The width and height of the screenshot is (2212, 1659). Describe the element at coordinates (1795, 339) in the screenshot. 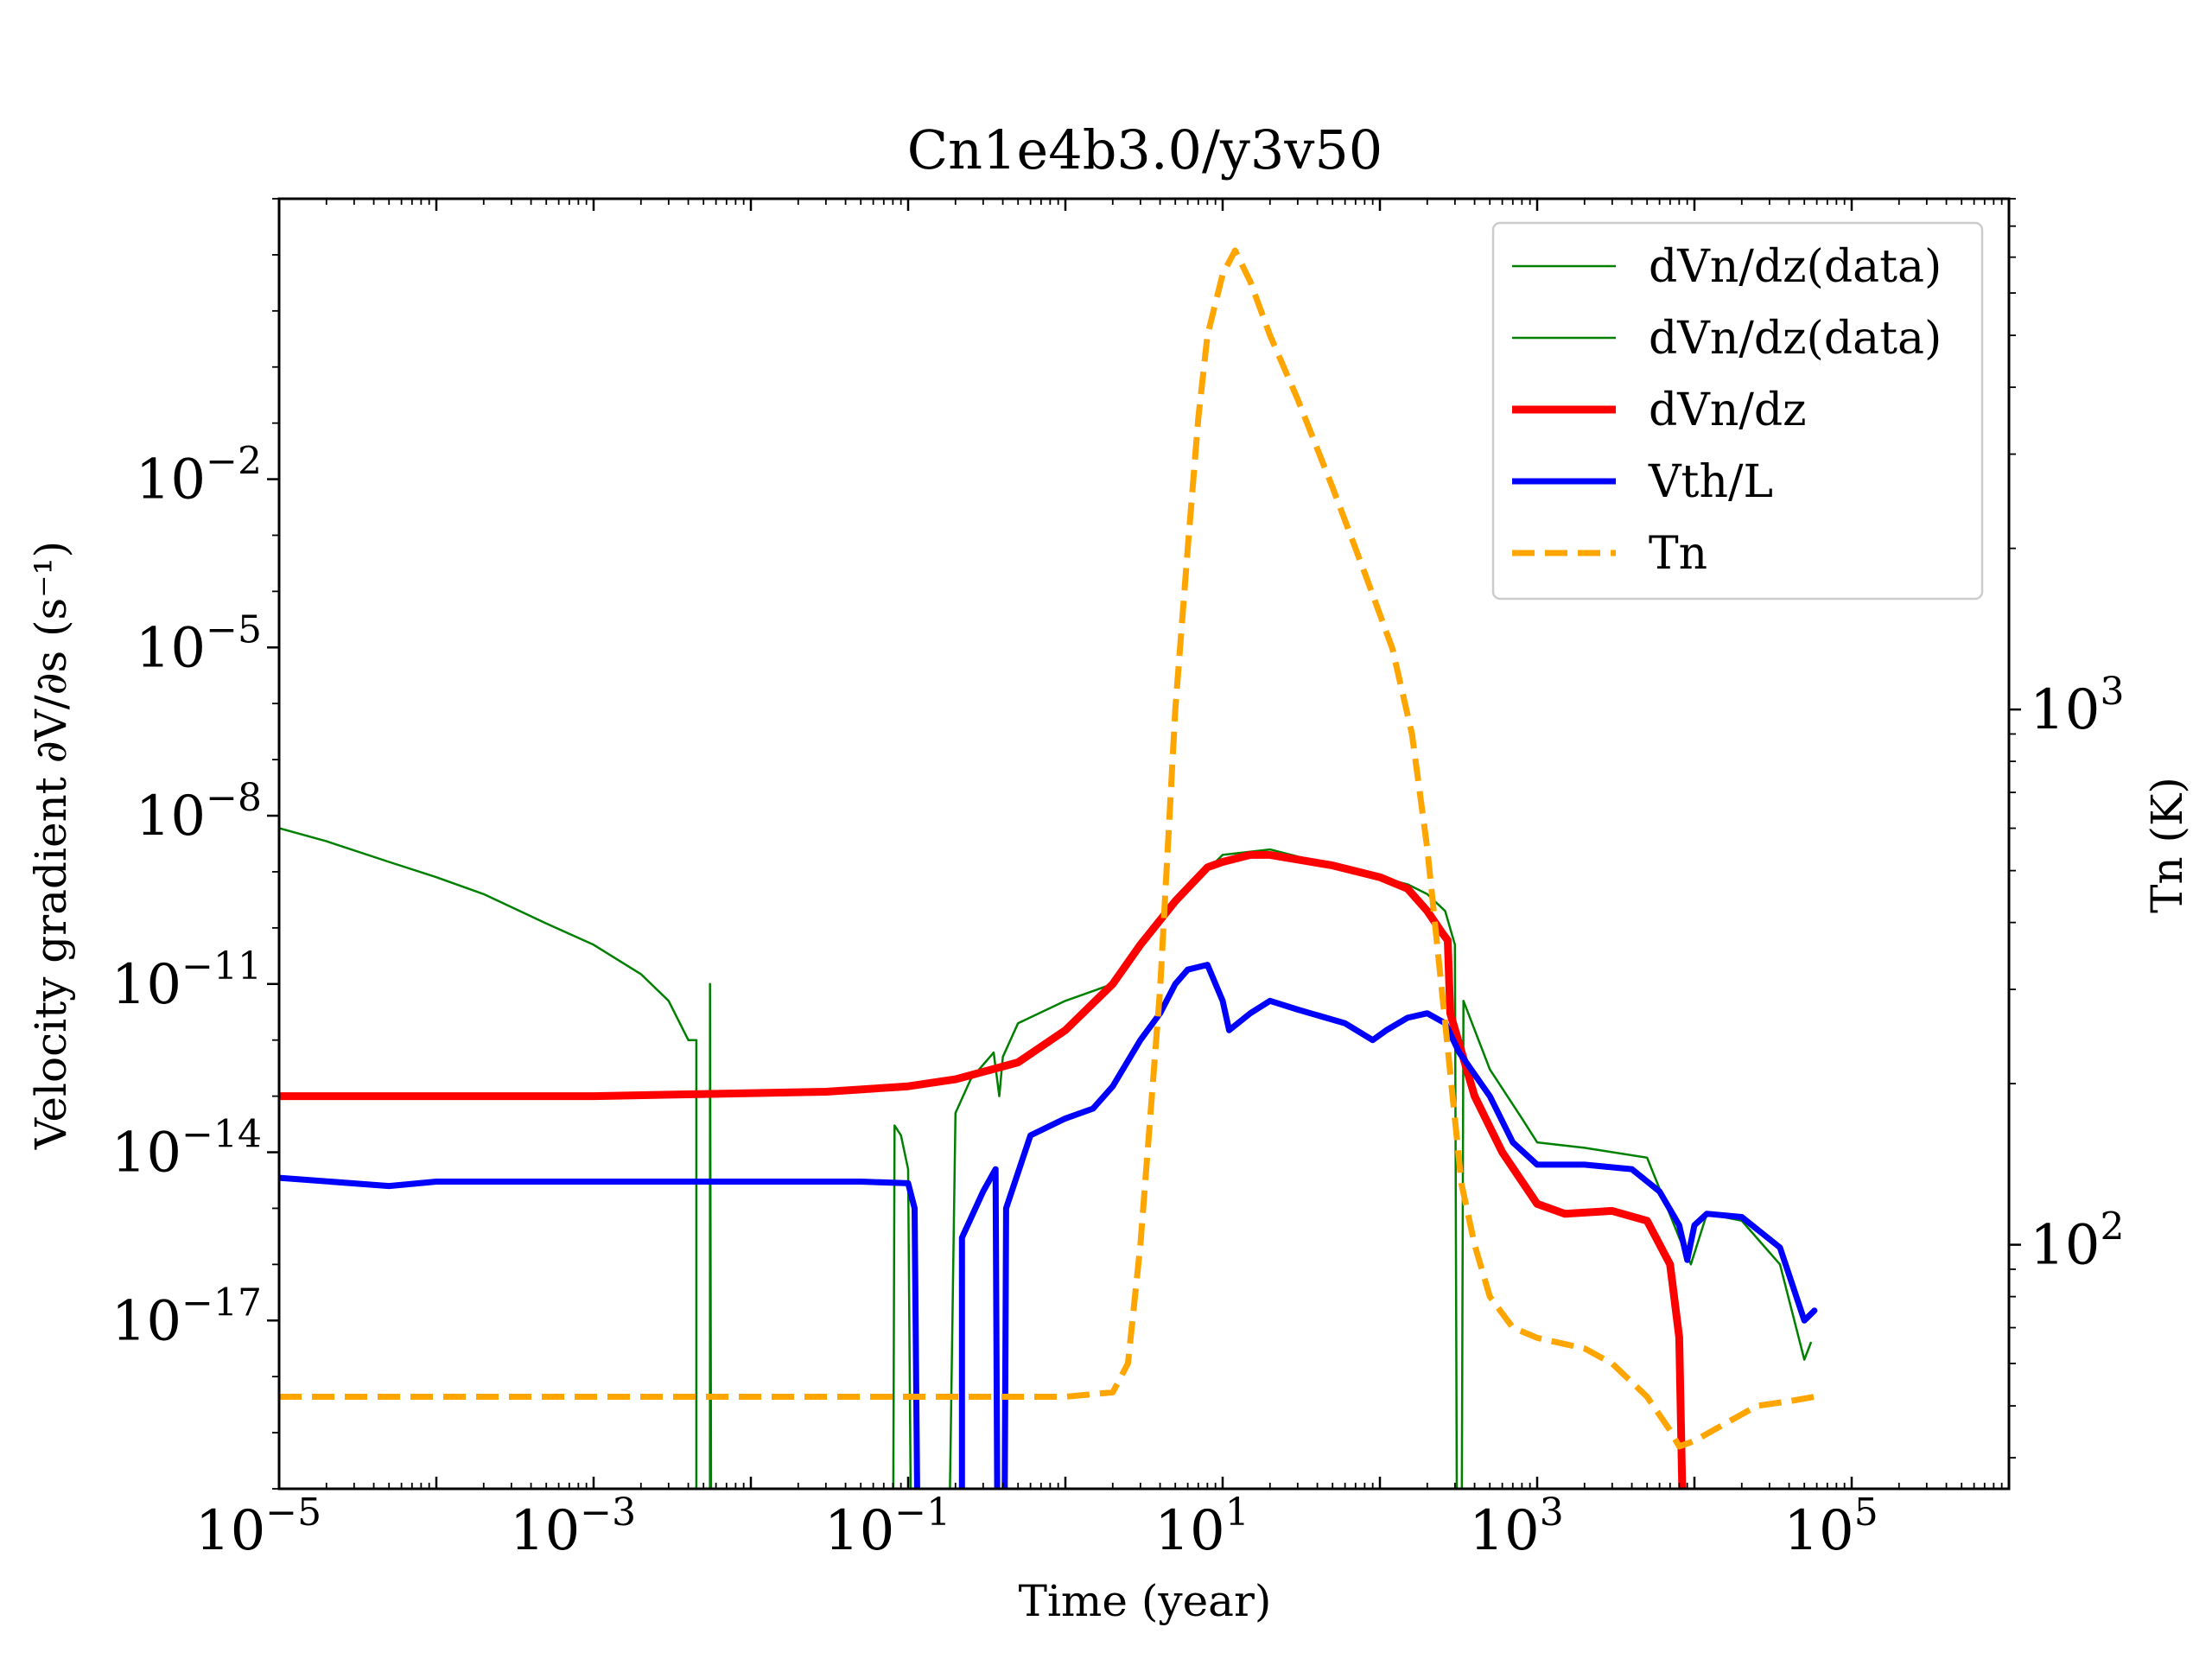

I see `legend-label-1: dVn/dz(data)` at that location.